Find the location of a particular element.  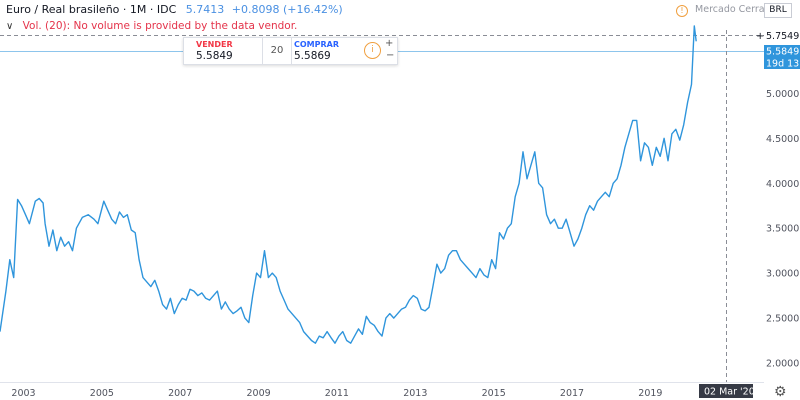

info-icon: i is located at coordinates (372, 50).